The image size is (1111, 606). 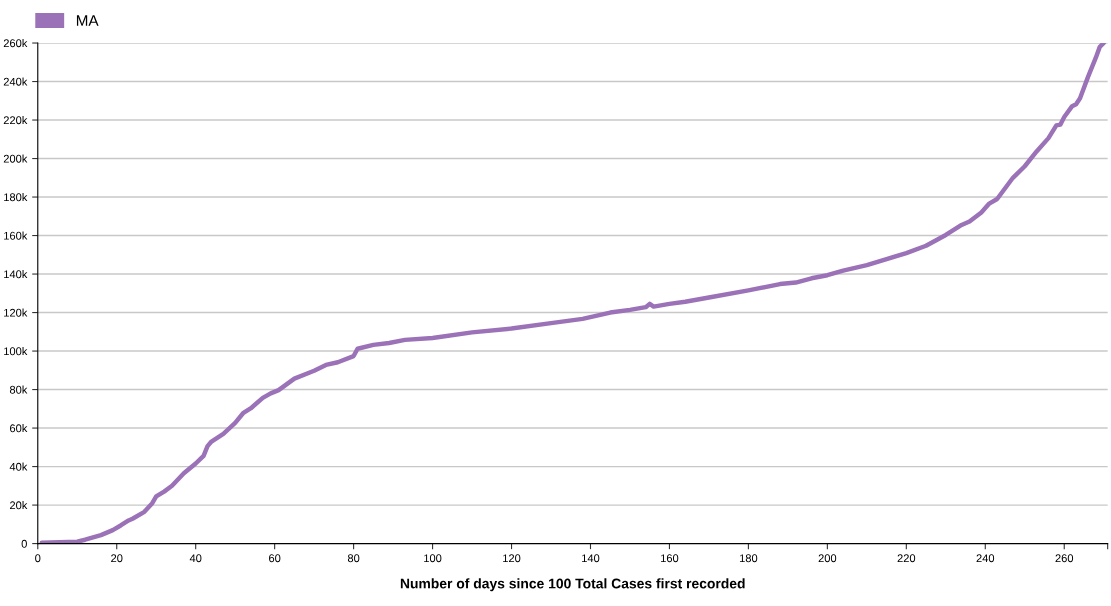 I want to click on x-tick-label: 20, so click(x=117, y=558).